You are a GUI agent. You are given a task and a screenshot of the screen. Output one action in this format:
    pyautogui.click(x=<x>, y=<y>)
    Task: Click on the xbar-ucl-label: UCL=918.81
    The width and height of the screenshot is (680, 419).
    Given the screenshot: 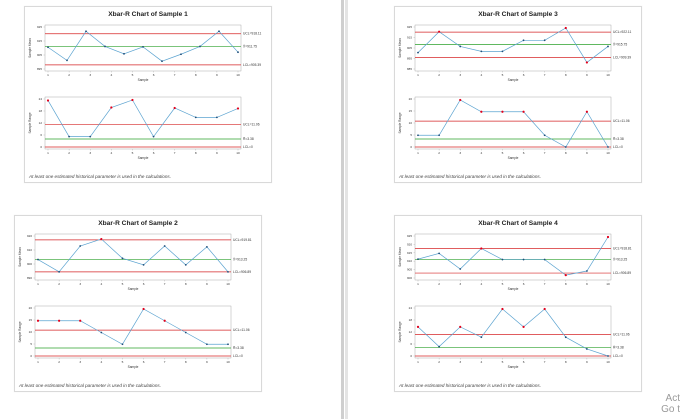 What is the action you would take?
    pyautogui.click(x=622, y=248)
    